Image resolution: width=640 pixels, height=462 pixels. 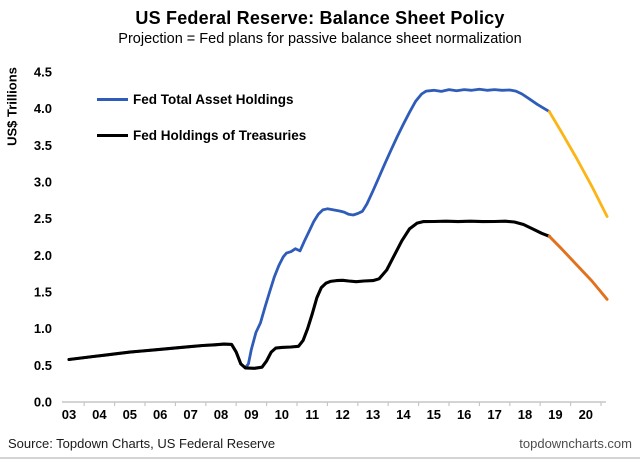 I want to click on line-total-assets-projection, so click(x=578, y=164).